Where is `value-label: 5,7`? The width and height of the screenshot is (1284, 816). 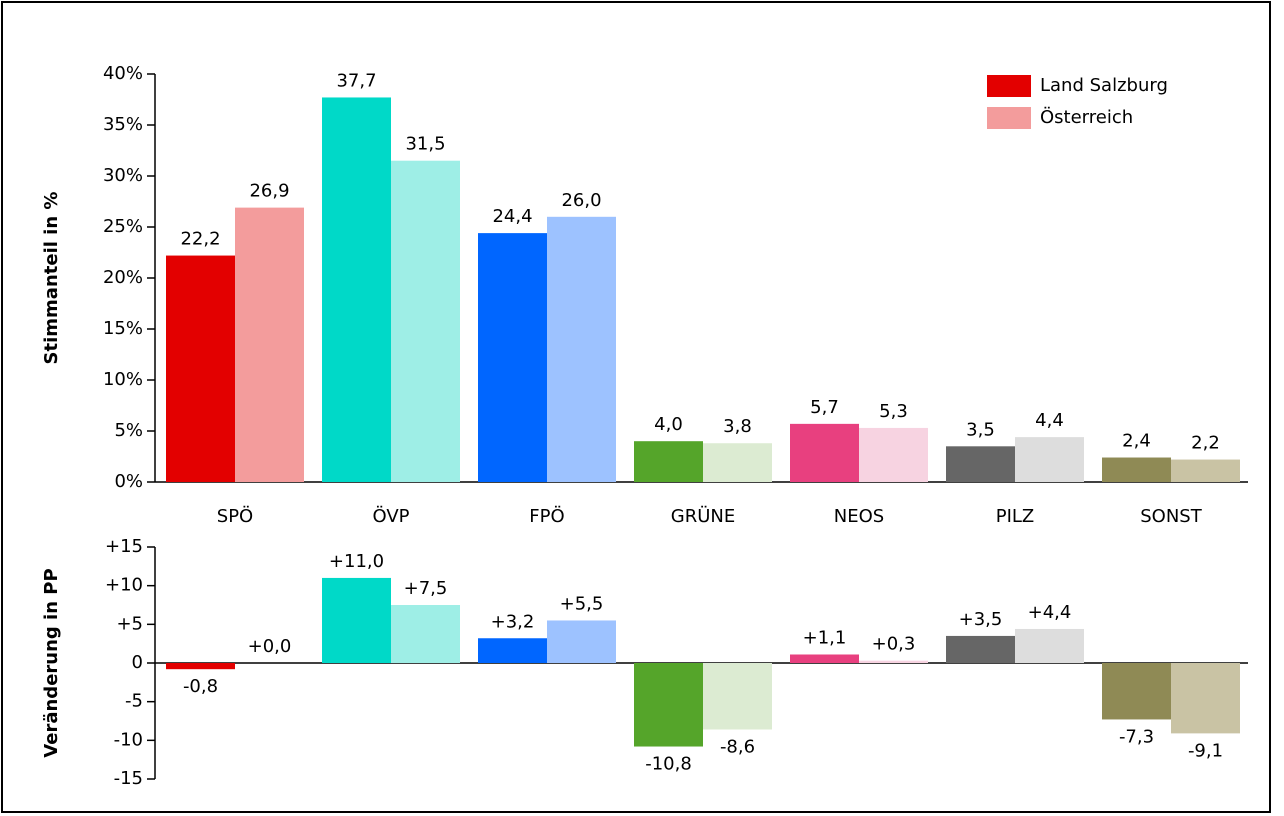
value-label: 5,7 is located at coordinates (824, 407).